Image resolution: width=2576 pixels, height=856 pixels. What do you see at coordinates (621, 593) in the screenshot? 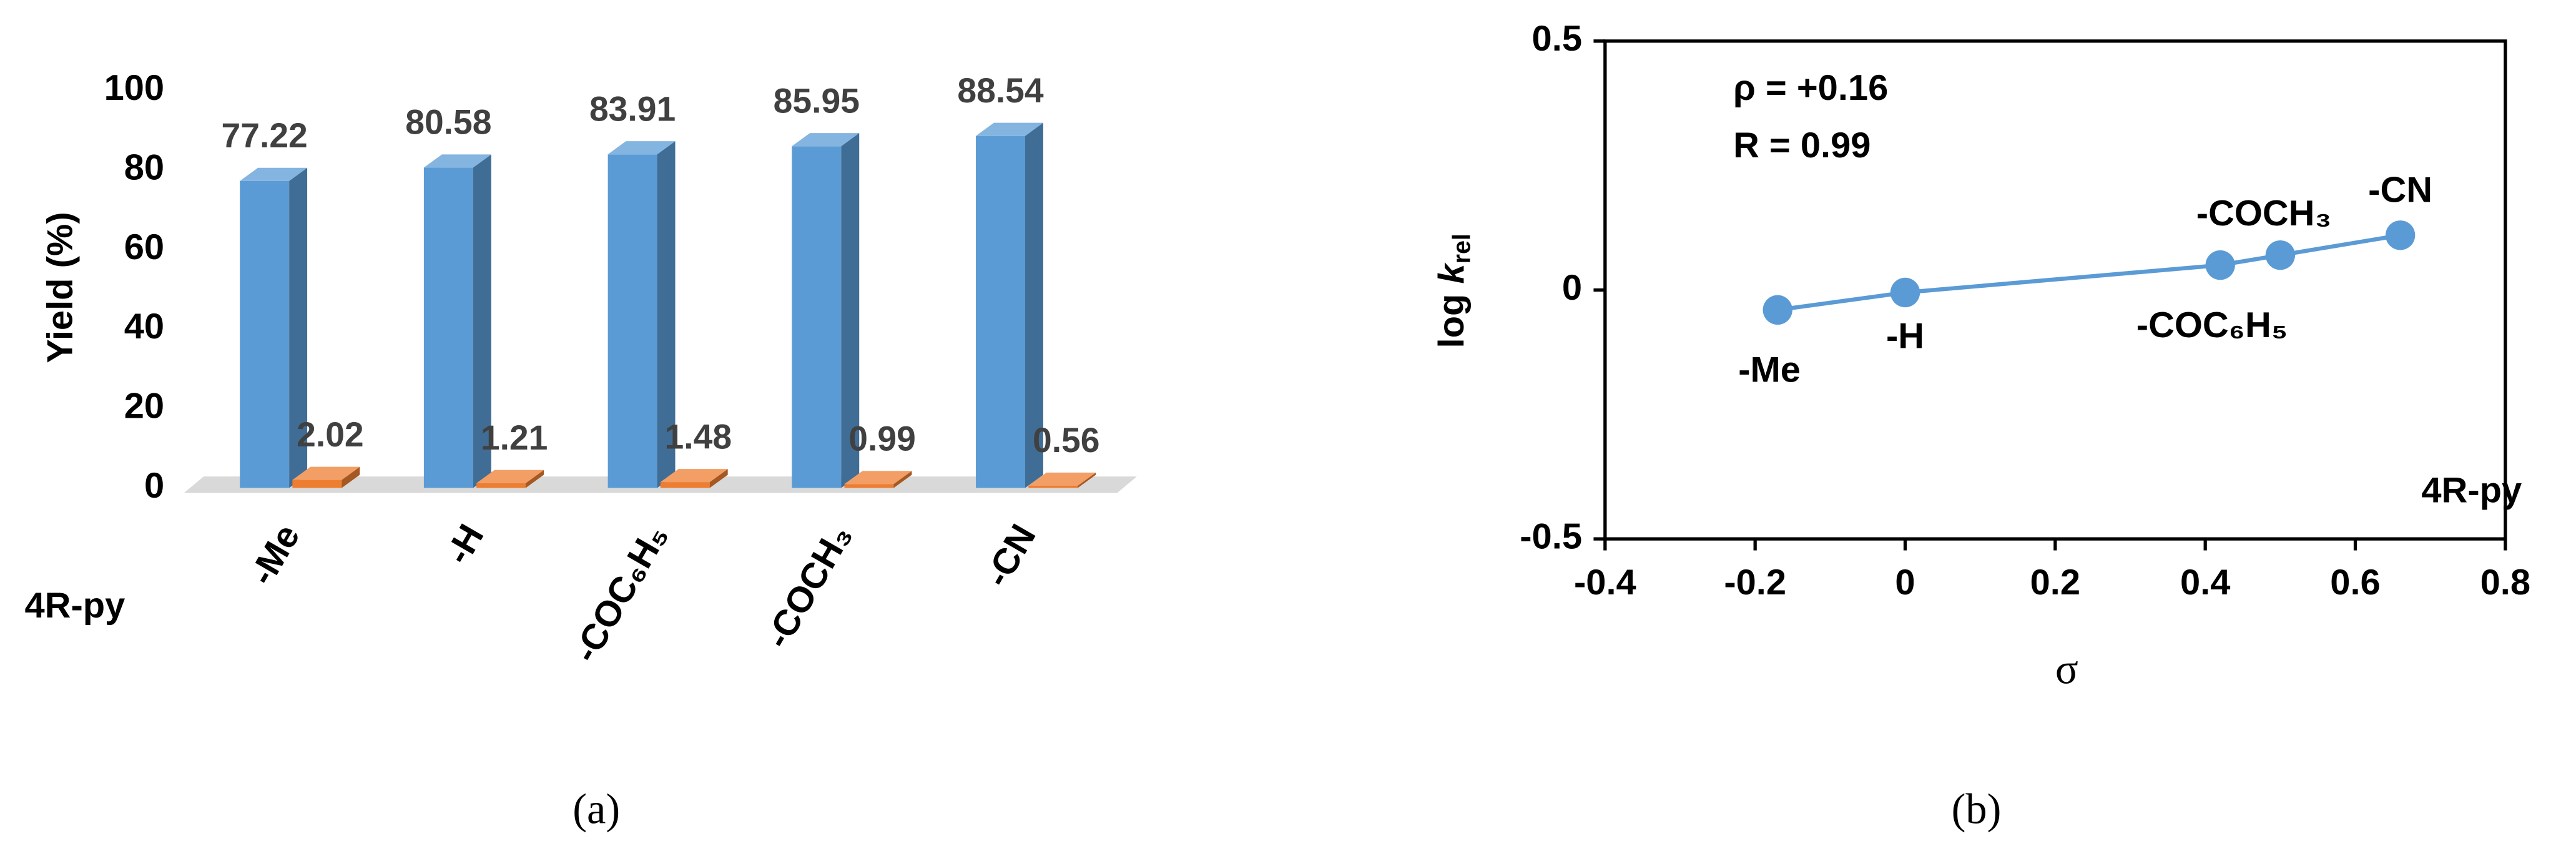
I see `x-tick-label: -COC₆H₅` at bounding box center [621, 593].